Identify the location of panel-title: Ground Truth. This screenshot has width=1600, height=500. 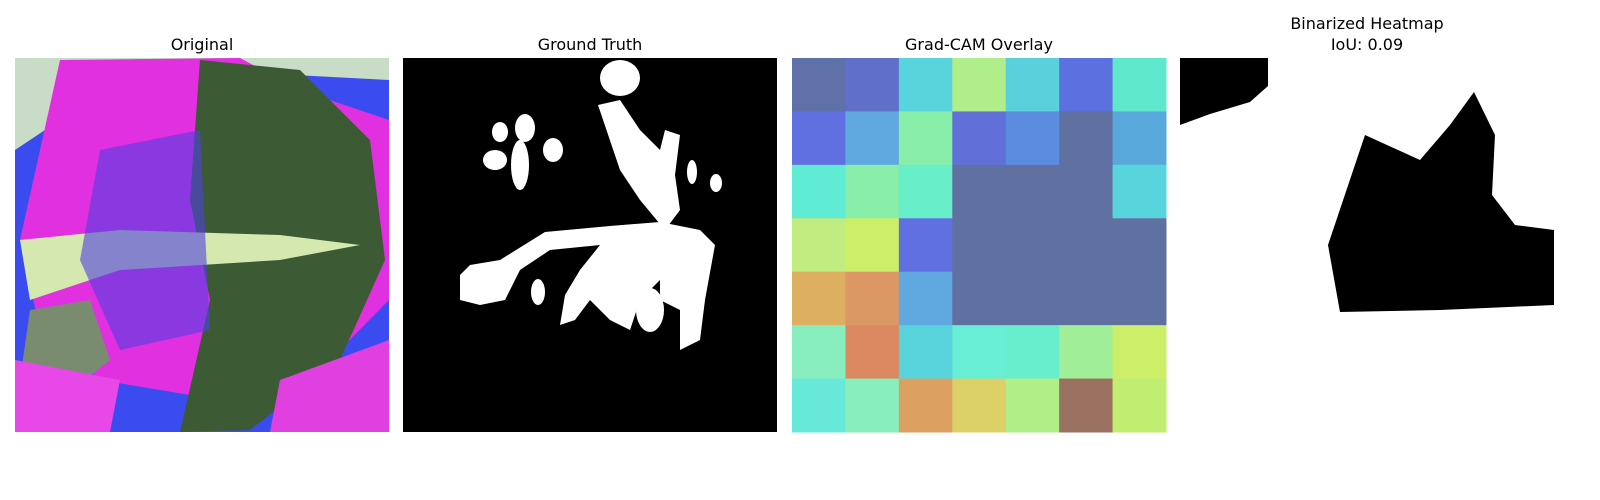
(590, 44).